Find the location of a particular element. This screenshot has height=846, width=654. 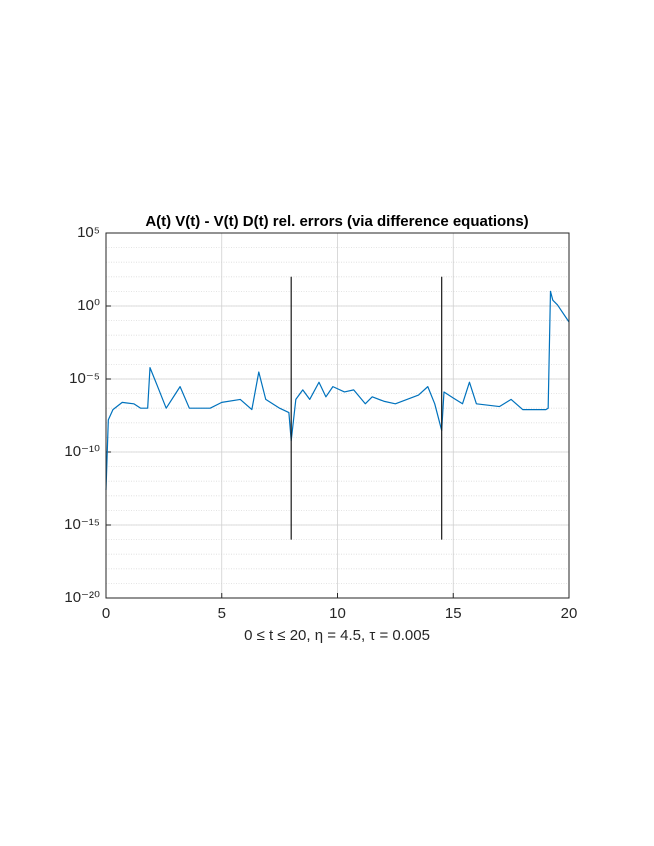

y-tick-label: 10⁵ is located at coordinates (88, 232).